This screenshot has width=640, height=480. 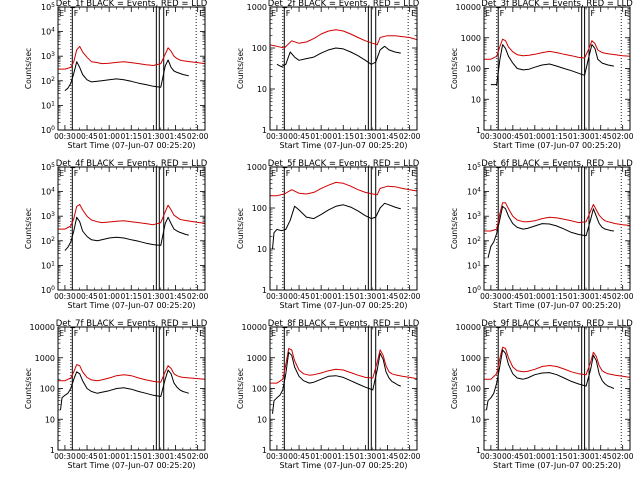 I want to click on y-tick-label: 10¹, so click(x=48, y=265).